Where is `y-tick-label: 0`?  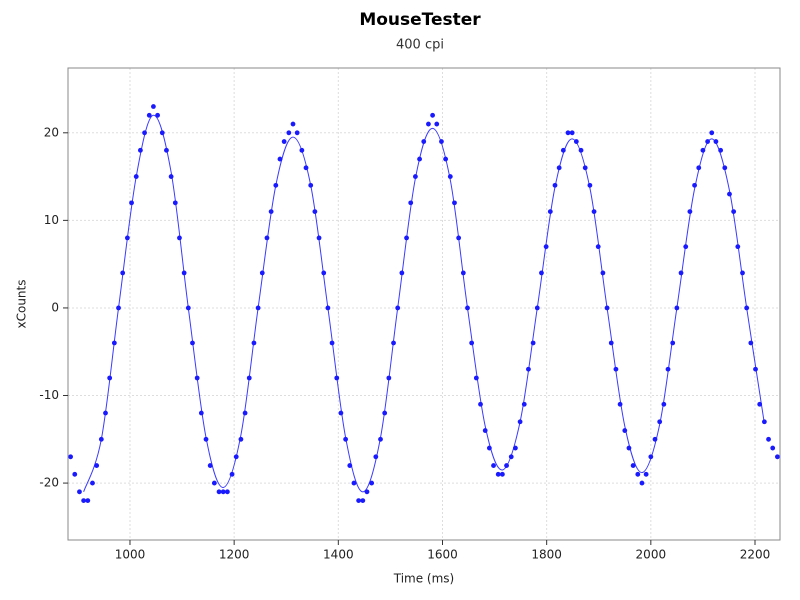 y-tick-label: 0 is located at coordinates (55, 307).